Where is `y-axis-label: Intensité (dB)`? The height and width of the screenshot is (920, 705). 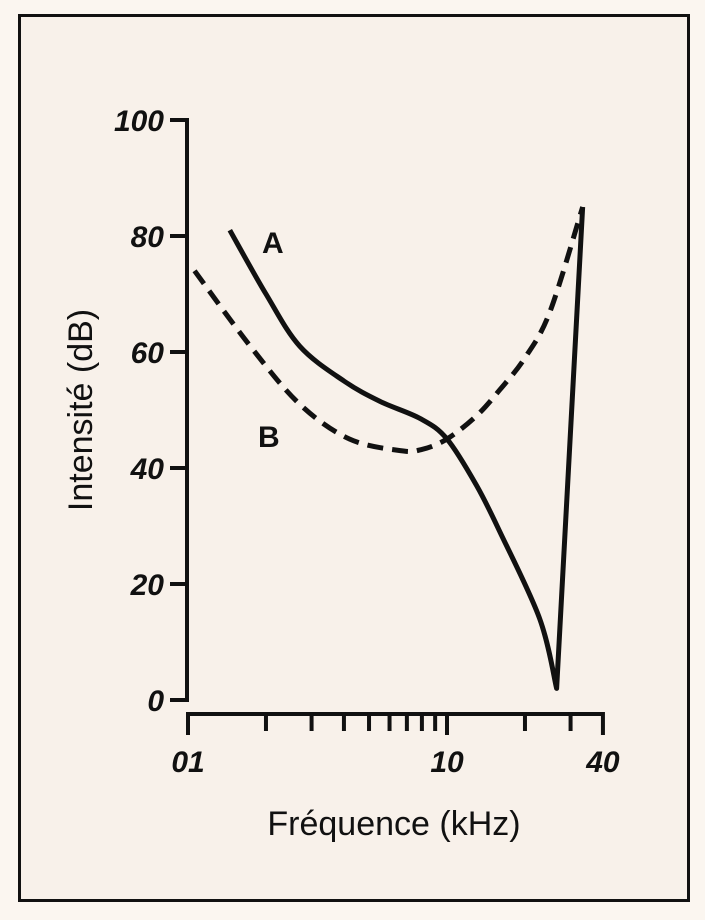
y-axis-label: Intensité (dB) is located at coordinates (81, 410).